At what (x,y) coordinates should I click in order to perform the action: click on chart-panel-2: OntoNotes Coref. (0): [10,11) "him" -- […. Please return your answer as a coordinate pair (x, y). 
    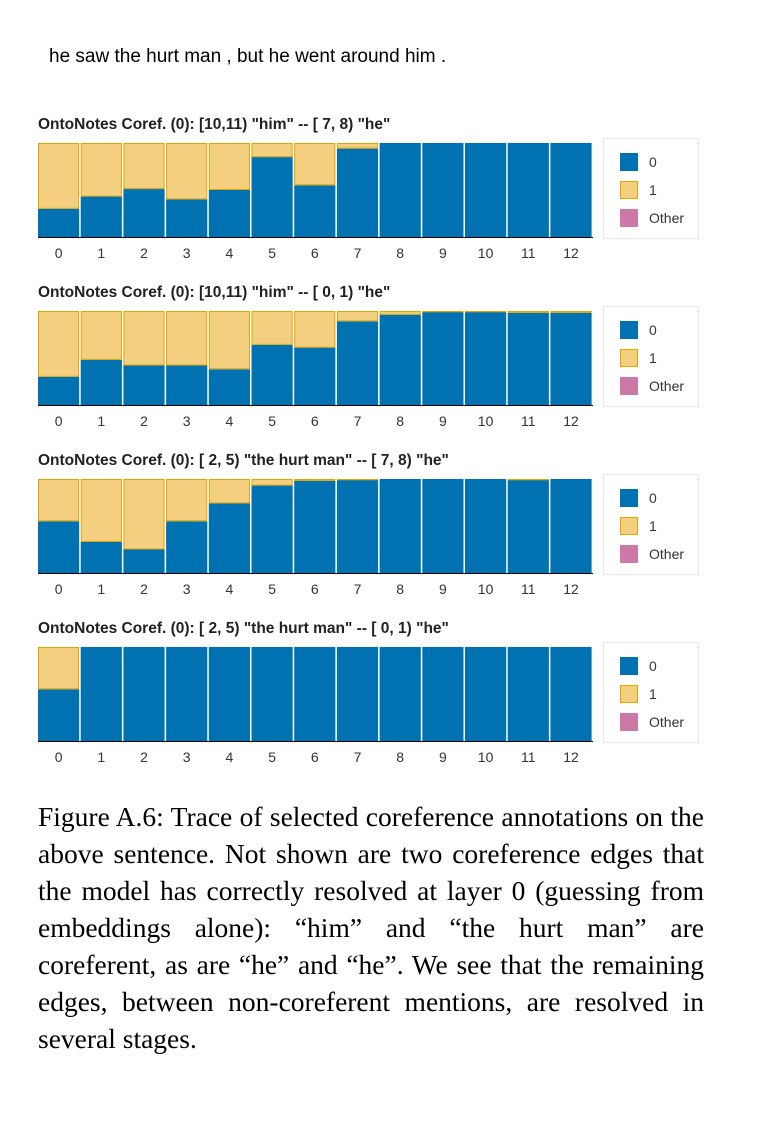
    Looking at the image, I should click on (379, 368).